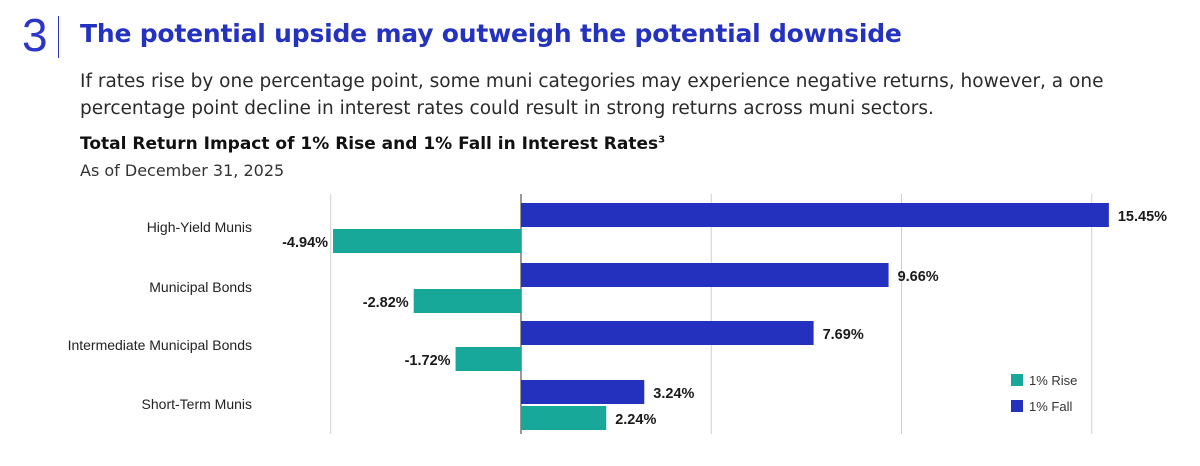 The height and width of the screenshot is (466, 1200). Describe the element at coordinates (843, 335) in the screenshot. I see `data-label: 7.69%` at that location.